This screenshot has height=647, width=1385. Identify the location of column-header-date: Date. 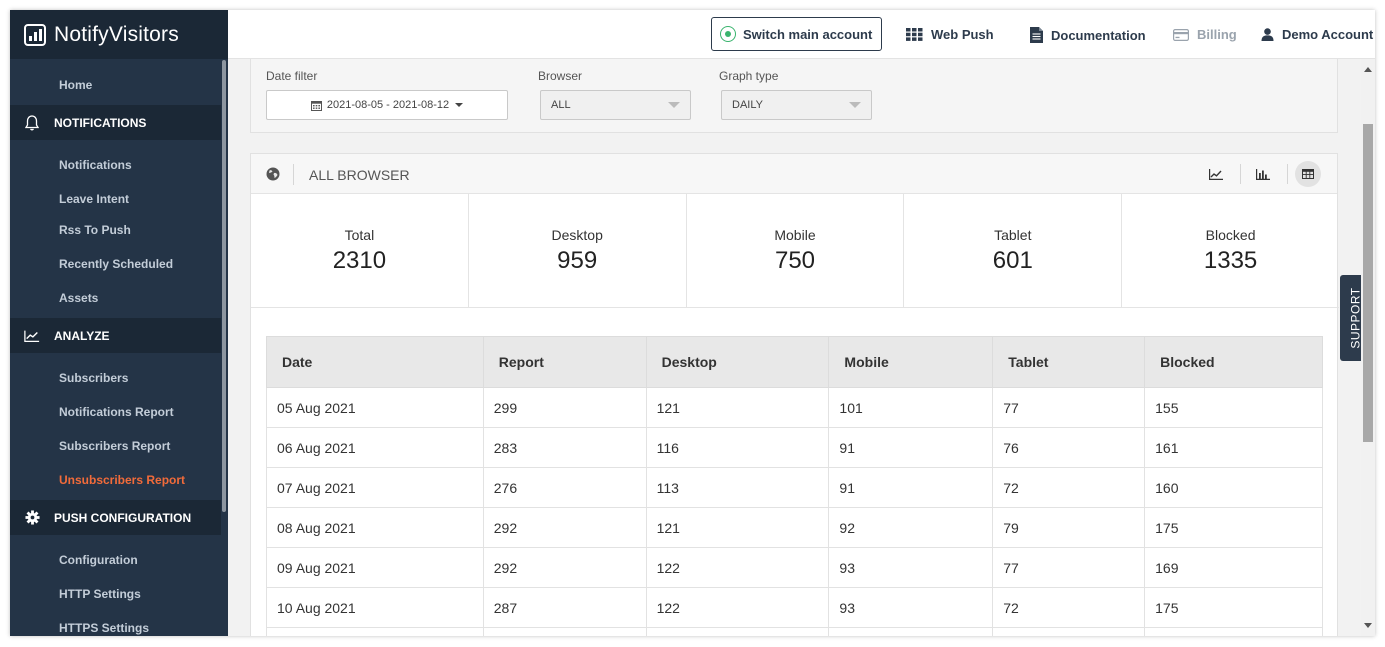
(375, 362).